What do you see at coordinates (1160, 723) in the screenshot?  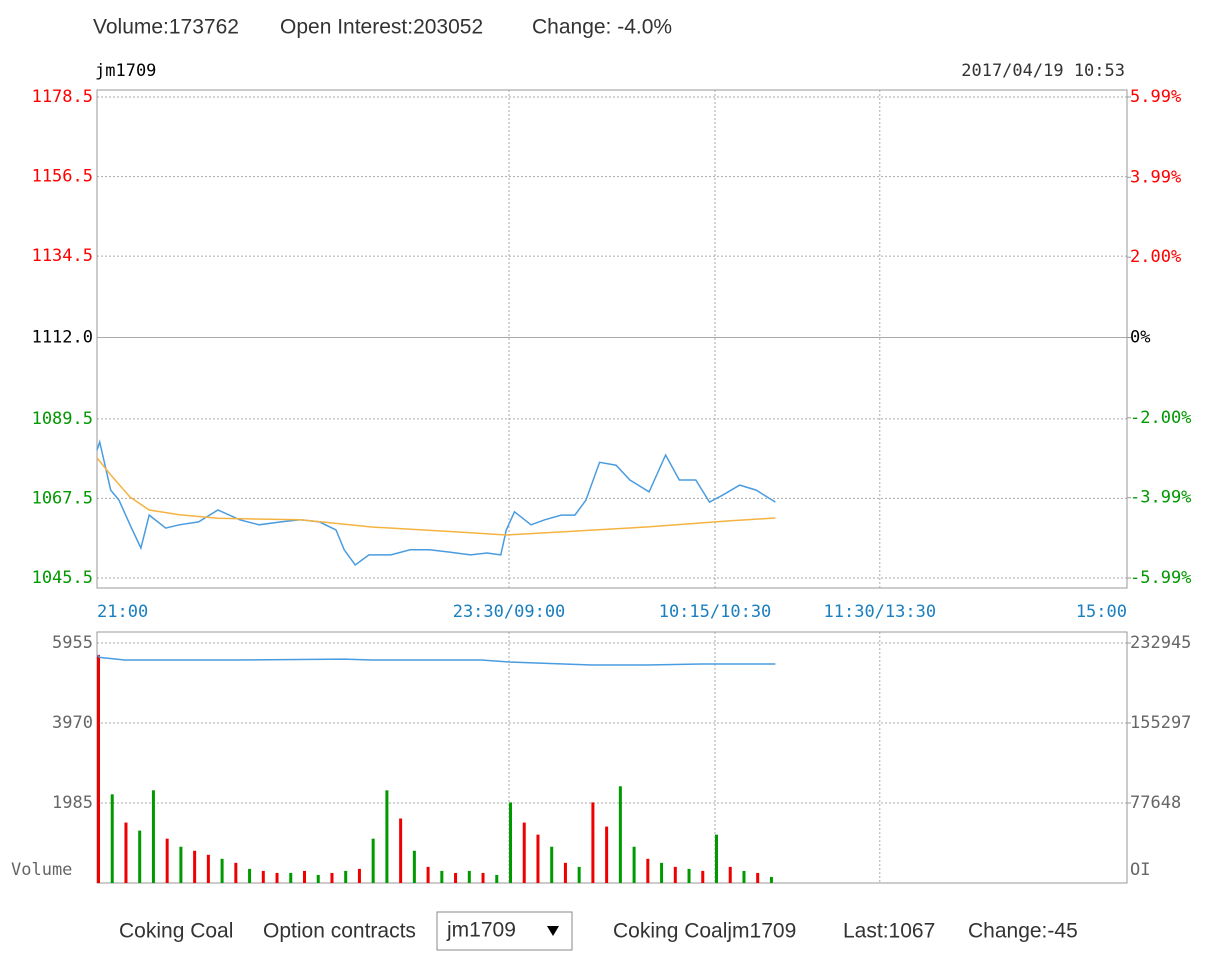 I see `y2-tick-label: 155297` at bounding box center [1160, 723].